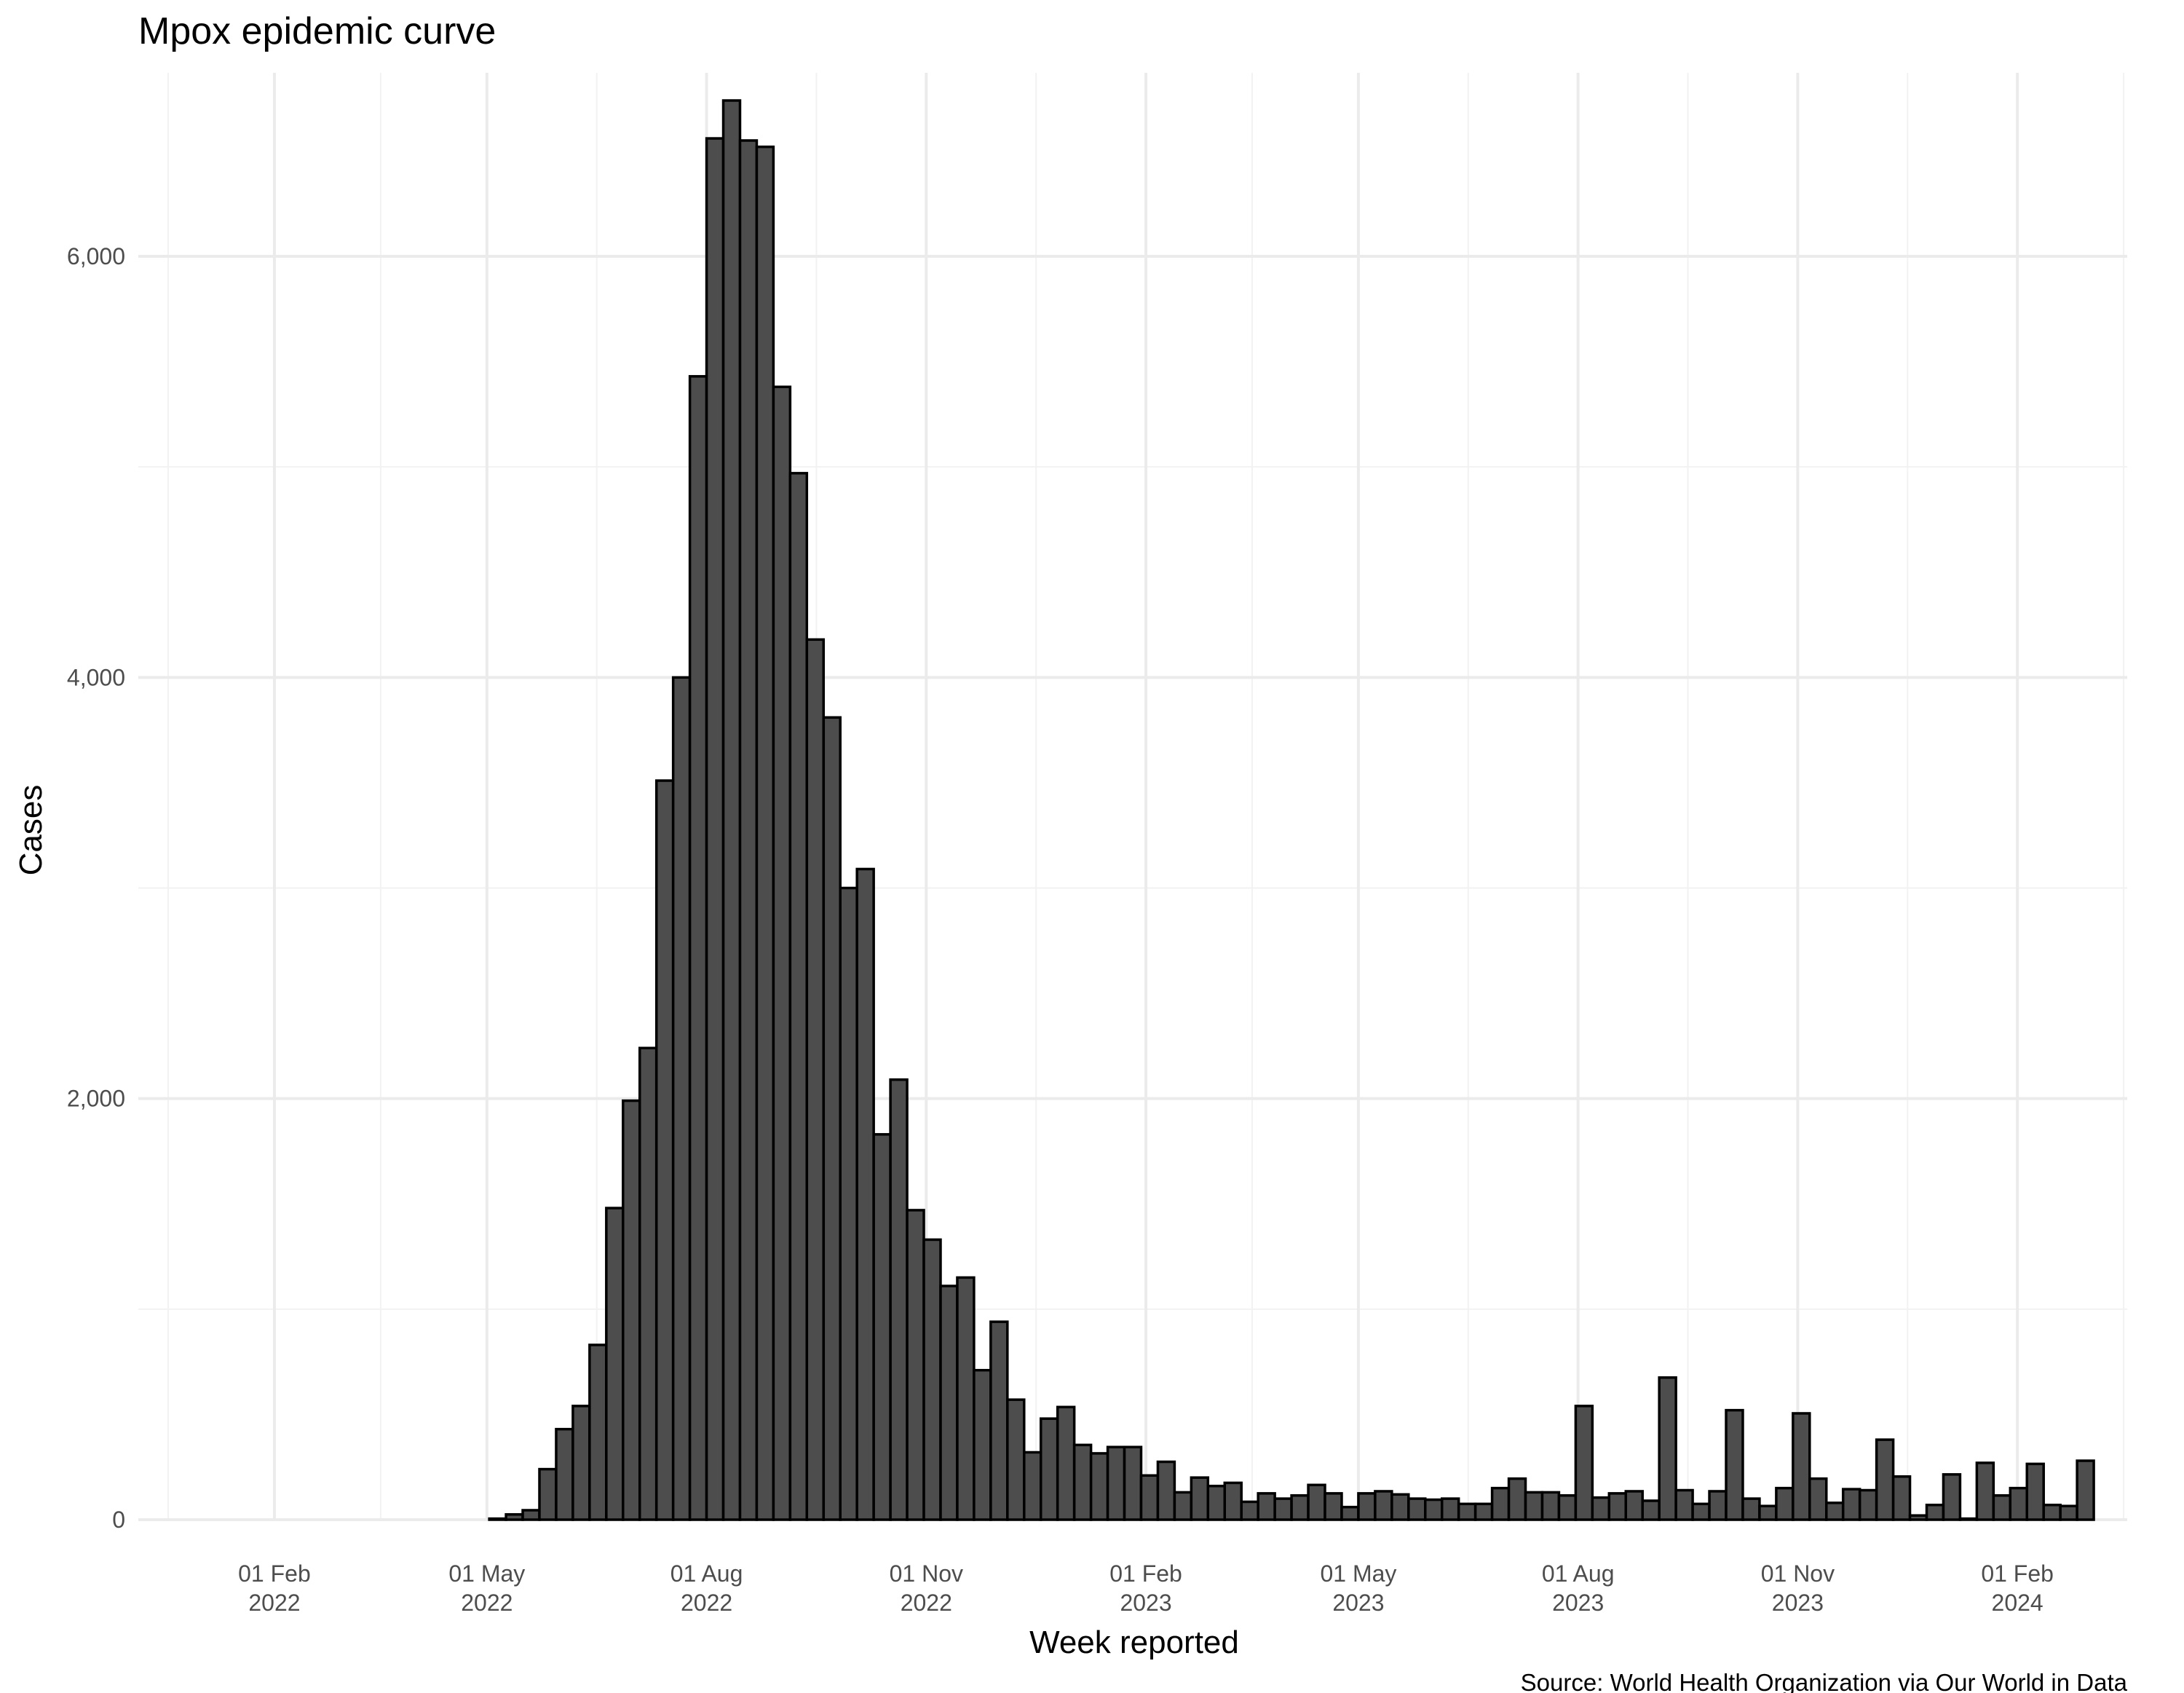 This screenshot has width=2184, height=1693. I want to click on x-tick-label: 01 Aug 2022, so click(706, 1588).